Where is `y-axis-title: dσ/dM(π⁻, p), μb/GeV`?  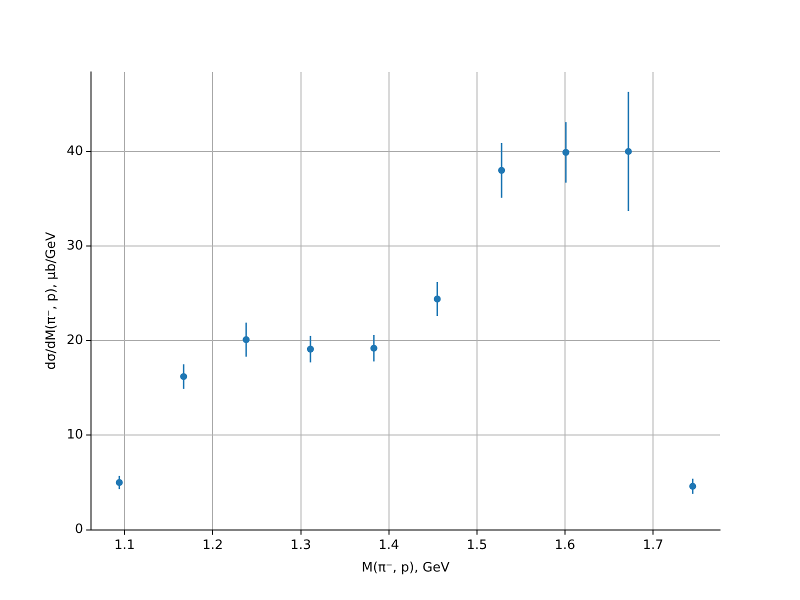
y-axis-title: dσ/dM(π⁻, p), μb/GeV is located at coordinates (52, 301).